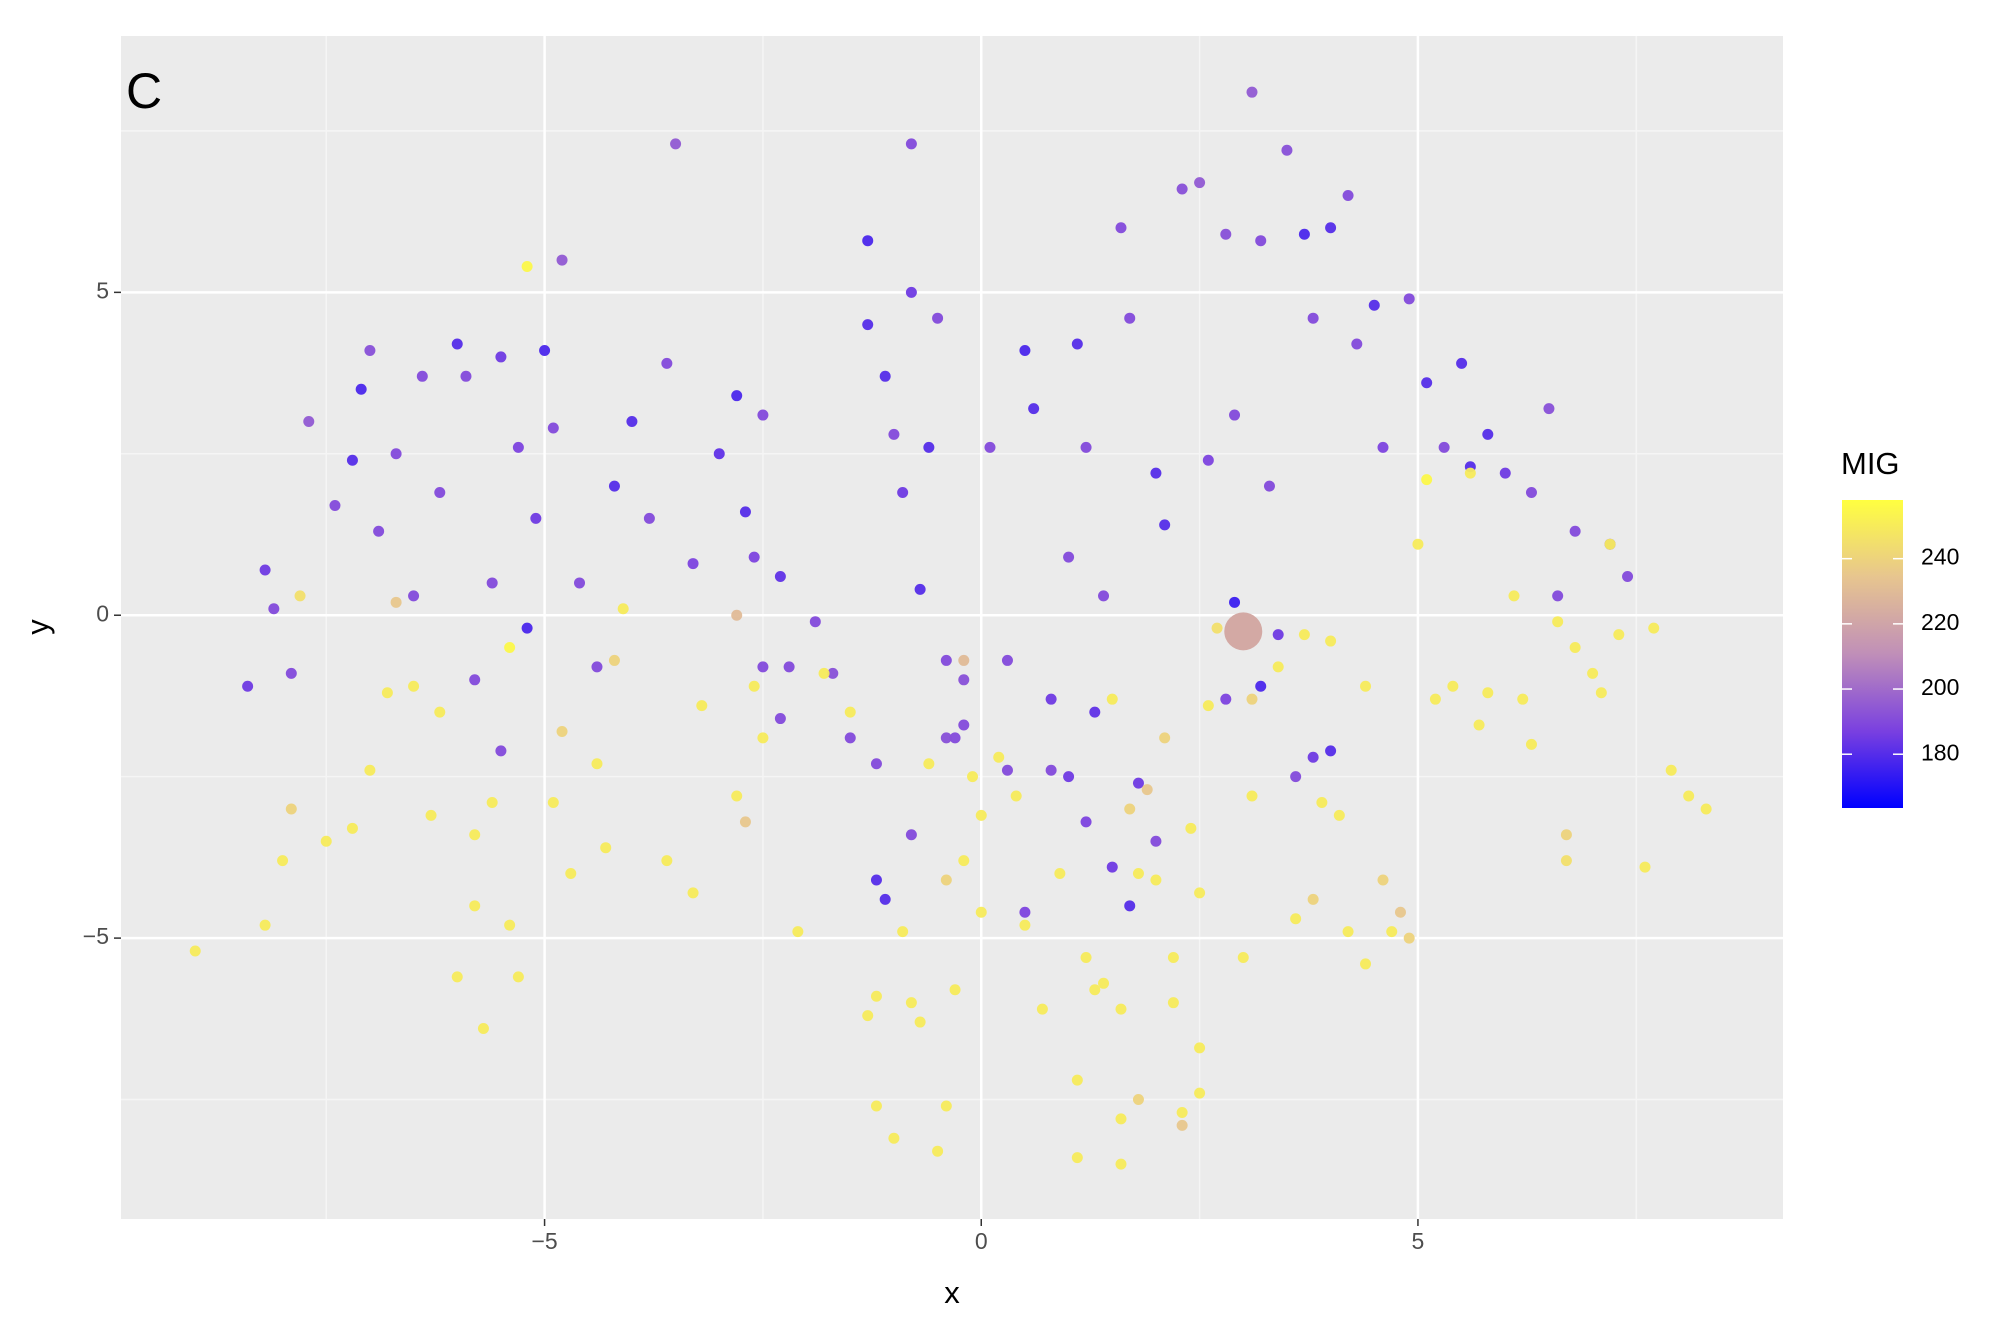 The image size is (1994, 1325). What do you see at coordinates (1243, 631) in the screenshot?
I see `highlight-point` at bounding box center [1243, 631].